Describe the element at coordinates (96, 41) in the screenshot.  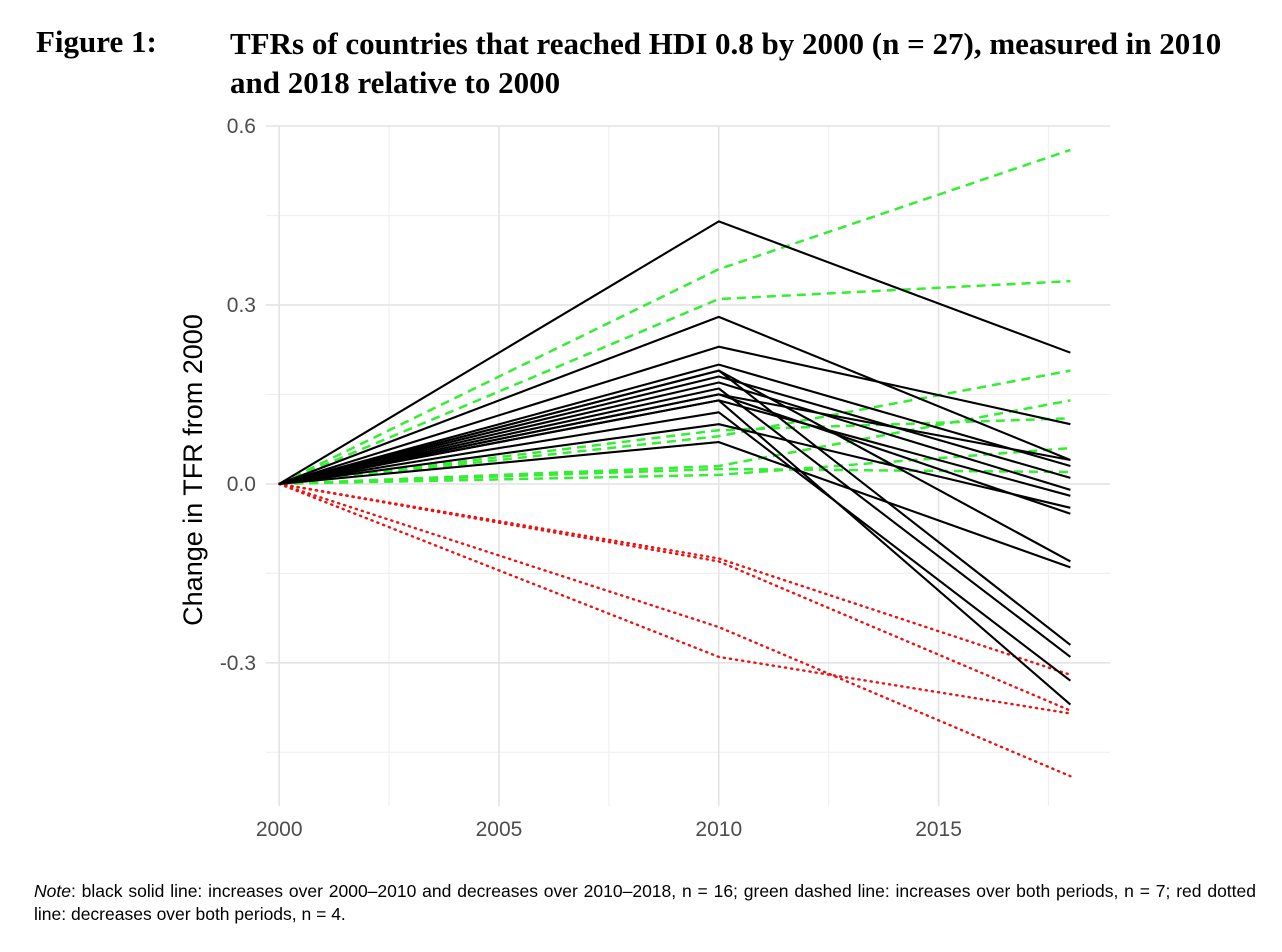
I see `figure-label: Figure 1:` at that location.